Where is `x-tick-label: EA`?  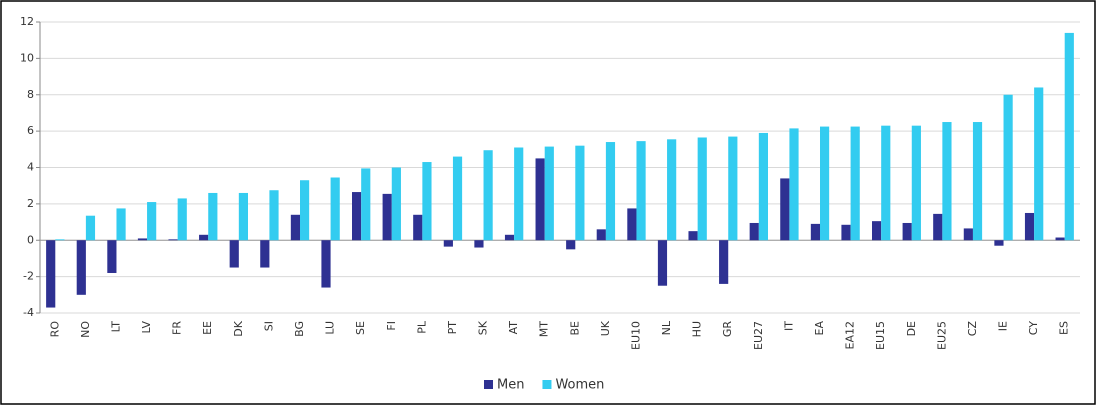
x-tick-label: EA is located at coordinates (819, 328).